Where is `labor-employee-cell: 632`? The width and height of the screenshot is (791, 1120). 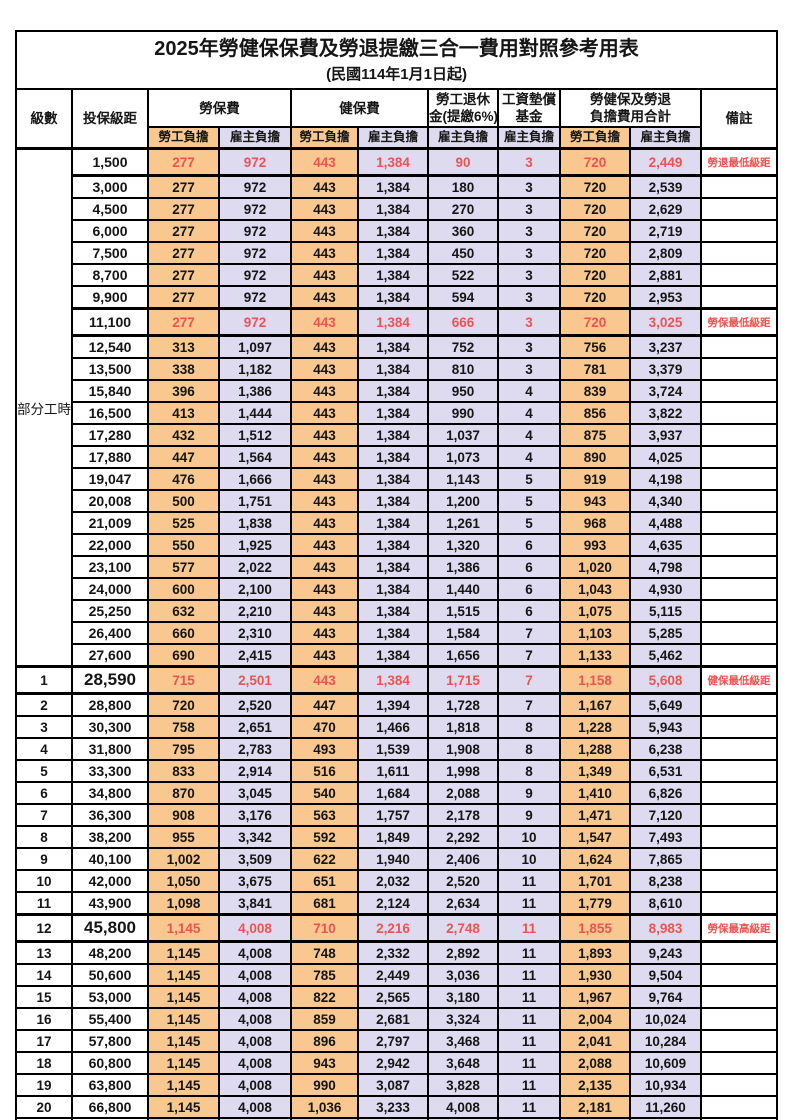 labor-employee-cell: 632 is located at coordinates (183, 611).